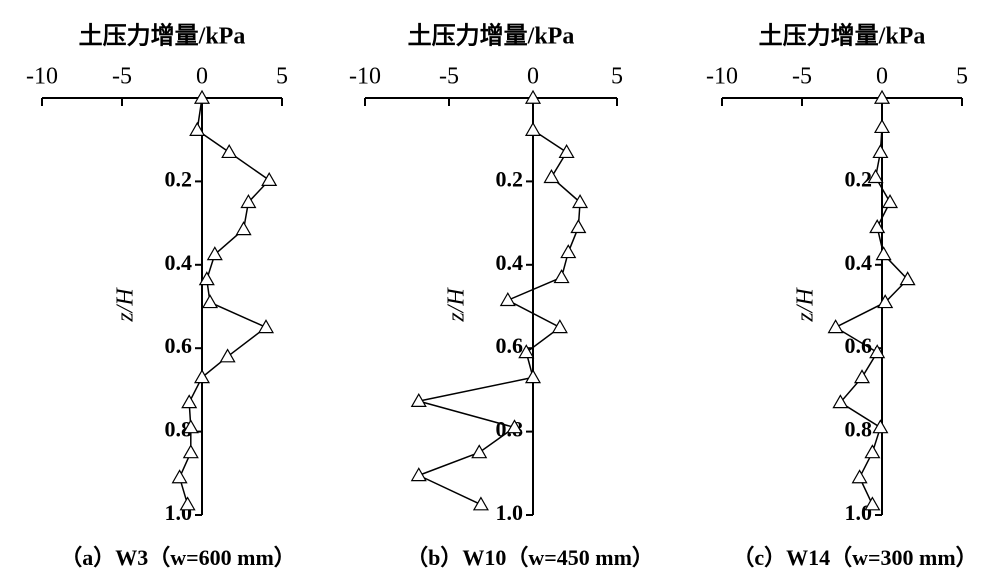 The height and width of the screenshot is (587, 1008). What do you see at coordinates (530, 557) in the screenshot?
I see `caption: （b）W10（w=450 mm）` at bounding box center [530, 557].